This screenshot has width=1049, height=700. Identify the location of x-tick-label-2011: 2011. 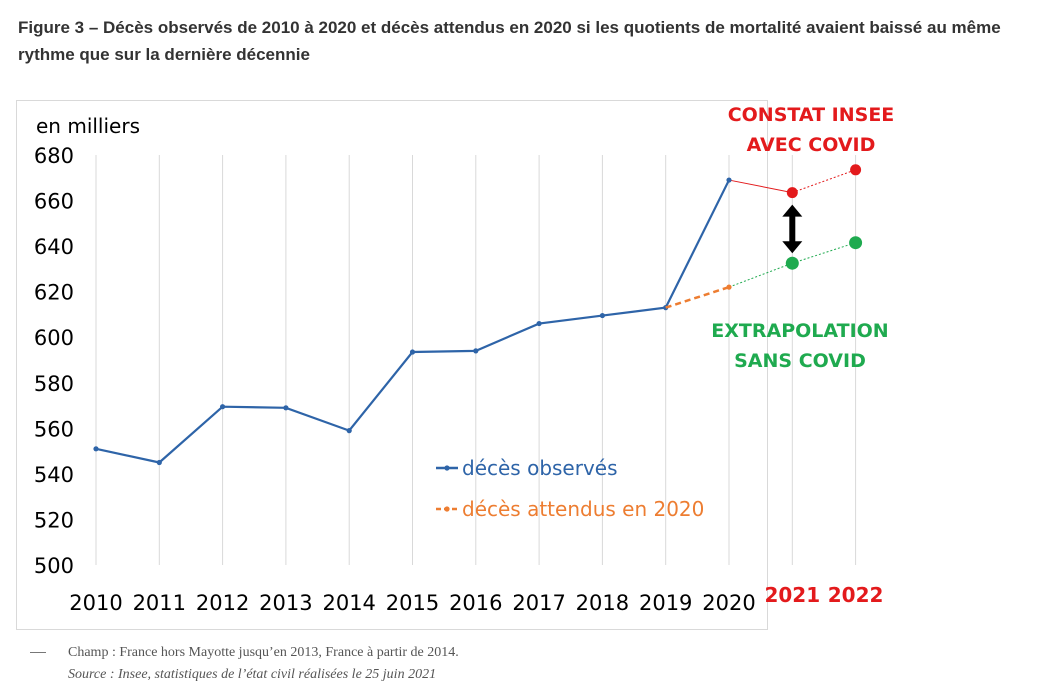
(159, 603).